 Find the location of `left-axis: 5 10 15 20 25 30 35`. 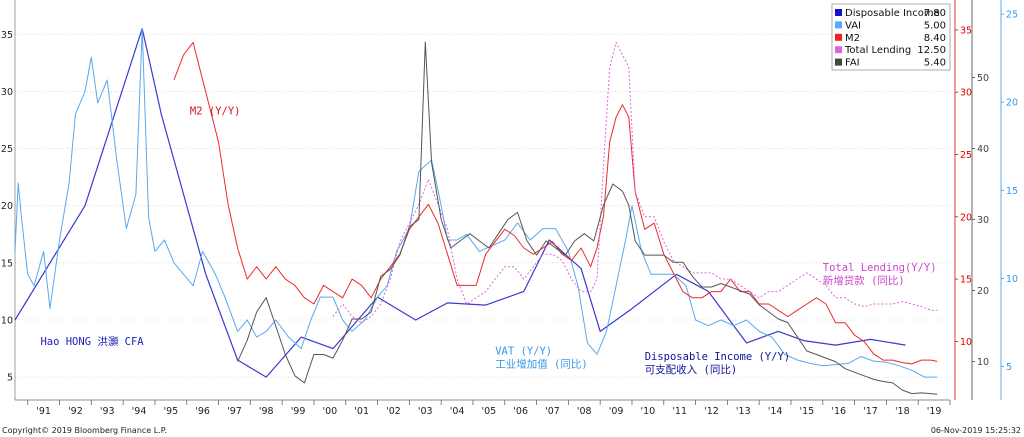

left-axis: 5 10 15 20 25 30 35 is located at coordinates (8, 200).